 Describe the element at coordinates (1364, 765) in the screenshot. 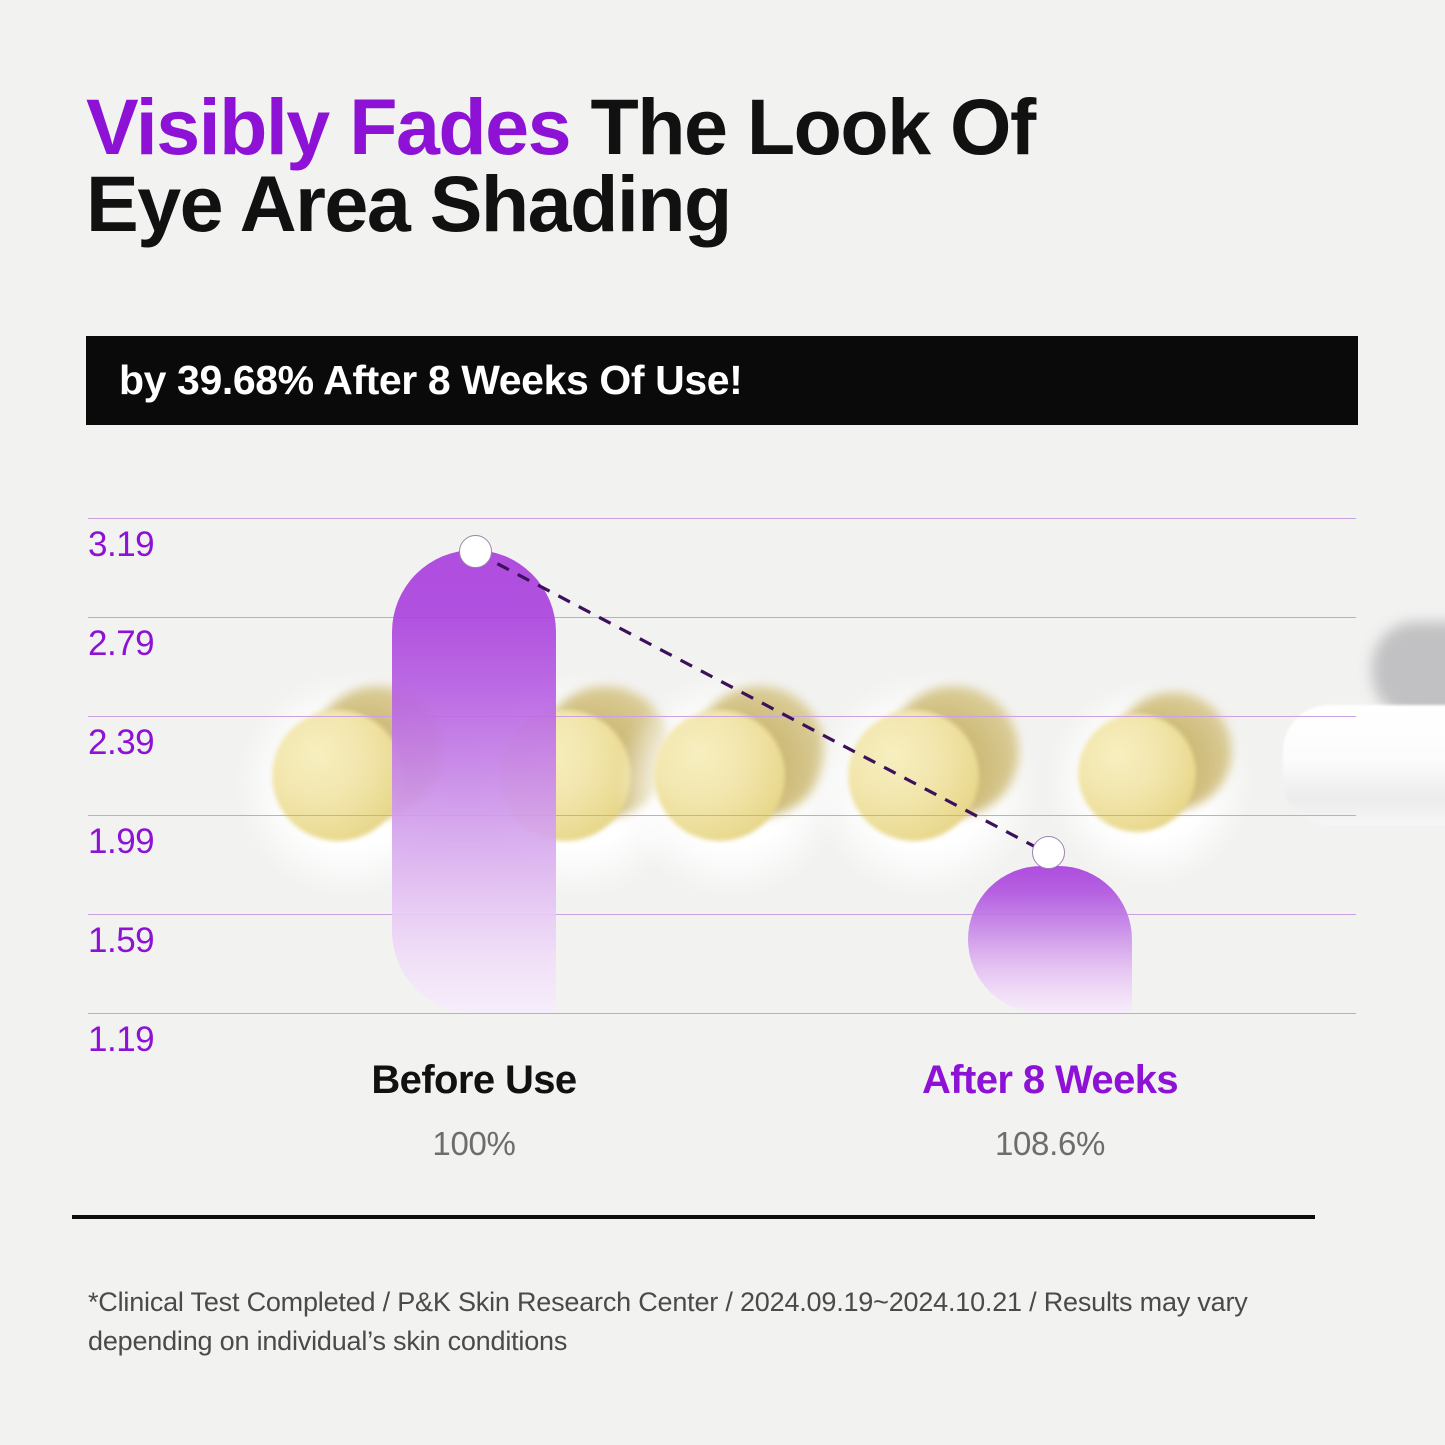

I see `product-tube` at that location.